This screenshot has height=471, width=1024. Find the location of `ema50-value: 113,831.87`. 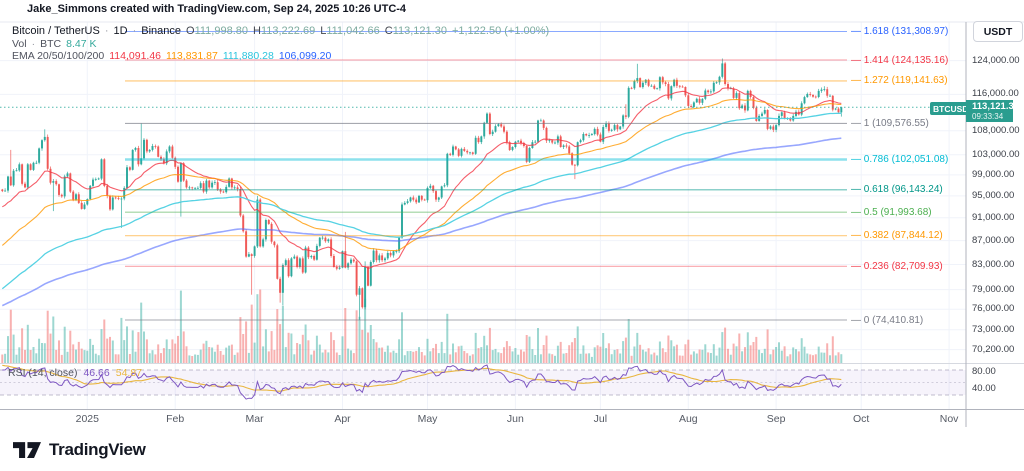

ema50-value: 113,831.87 is located at coordinates (192, 56).